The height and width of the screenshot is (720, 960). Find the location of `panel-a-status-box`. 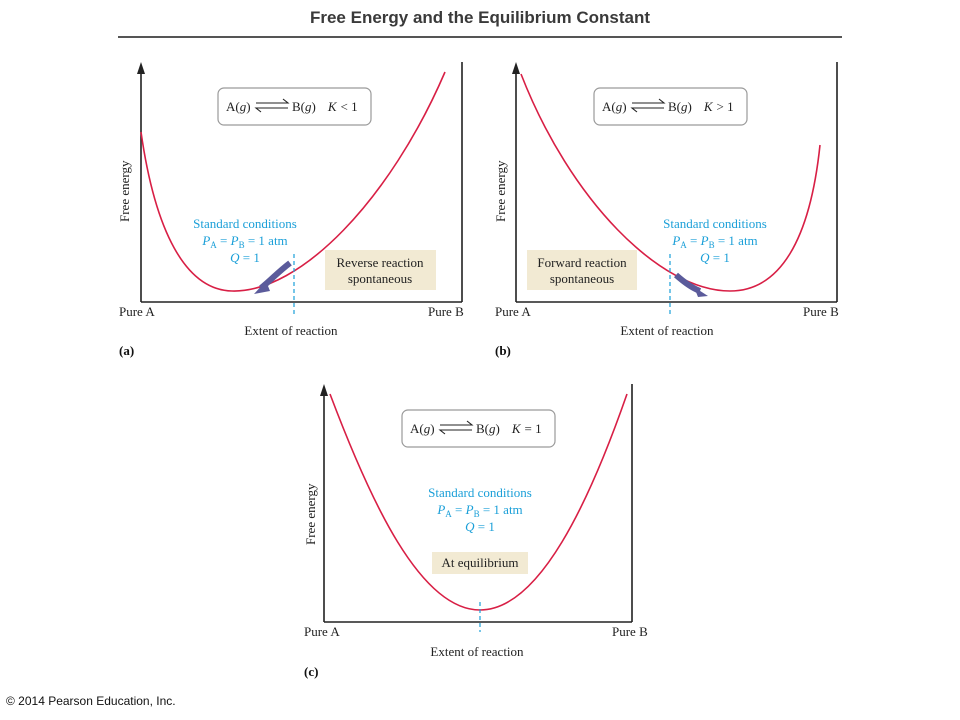

panel-a-status-box is located at coordinates (380, 270).